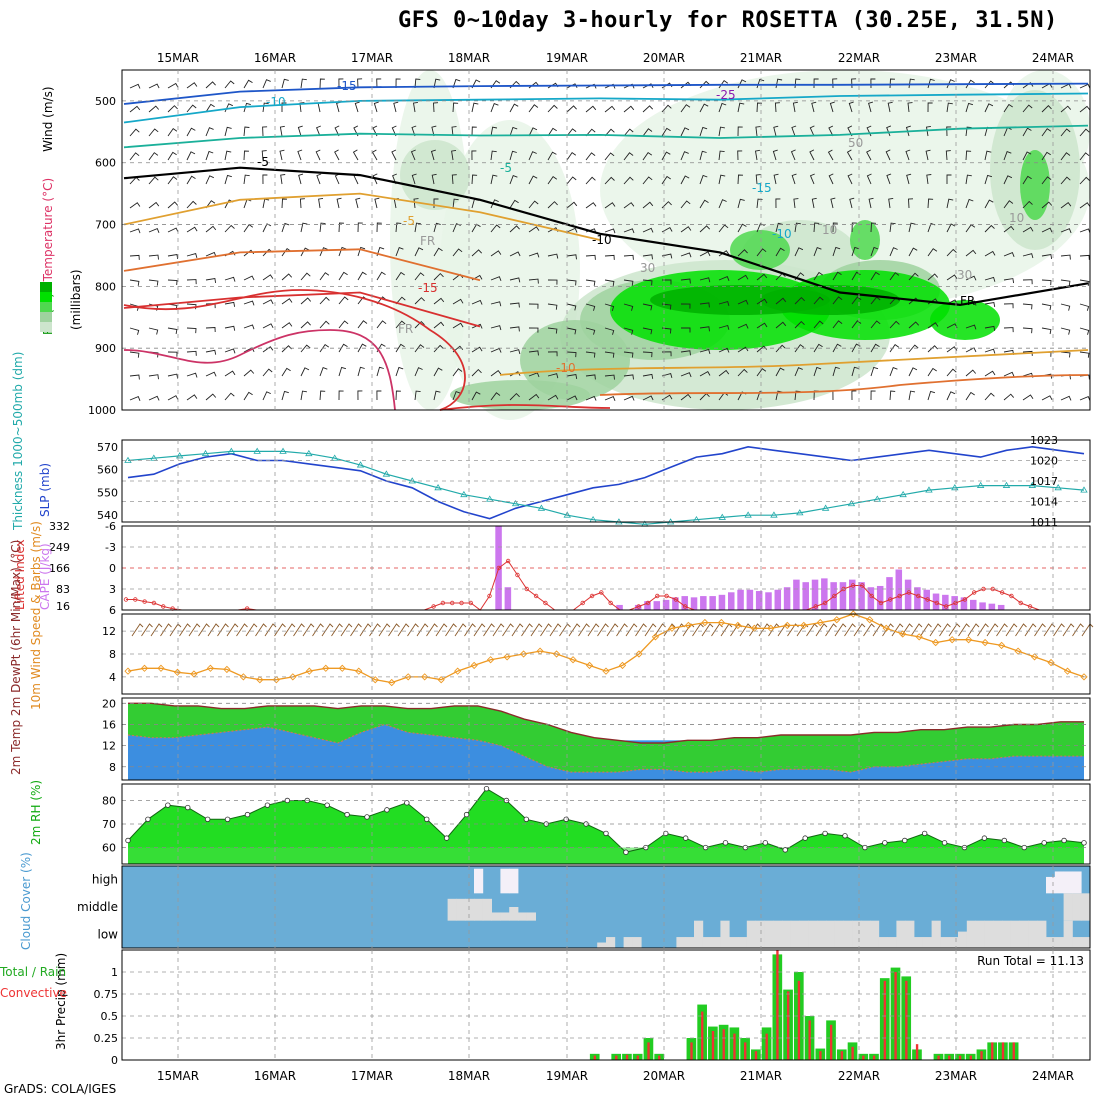  What do you see at coordinates (606, 1005) in the screenshot?
I see `precip-frame` at bounding box center [606, 1005].